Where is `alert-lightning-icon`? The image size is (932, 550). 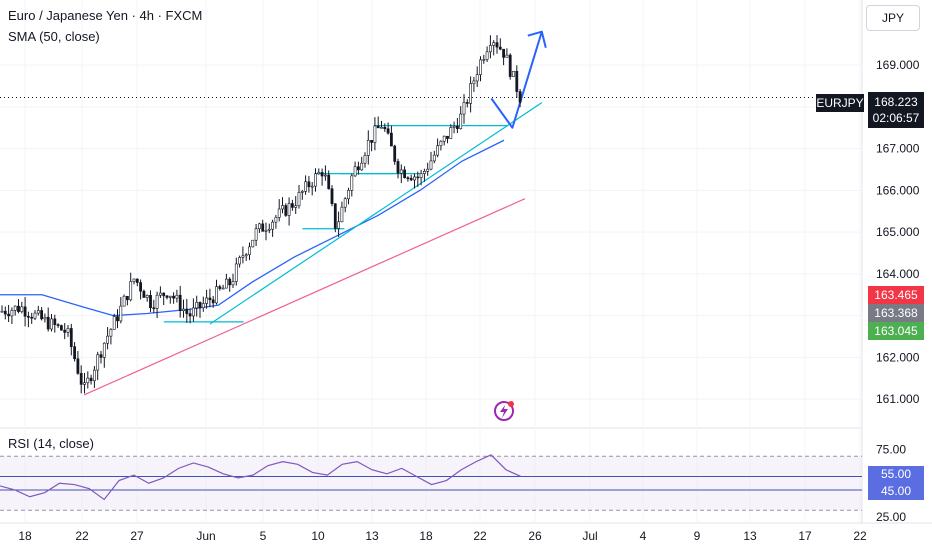 alert-lightning-icon is located at coordinates (504, 411).